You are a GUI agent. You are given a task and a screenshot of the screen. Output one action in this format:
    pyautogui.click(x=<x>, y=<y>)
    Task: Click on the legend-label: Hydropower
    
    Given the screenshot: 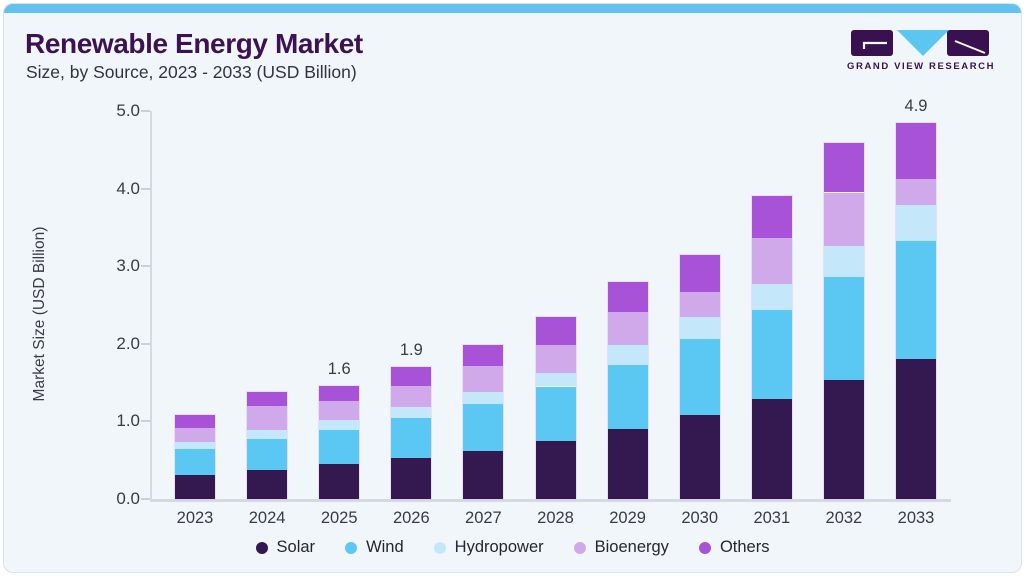 What is the action you would take?
    pyautogui.click(x=499, y=547)
    